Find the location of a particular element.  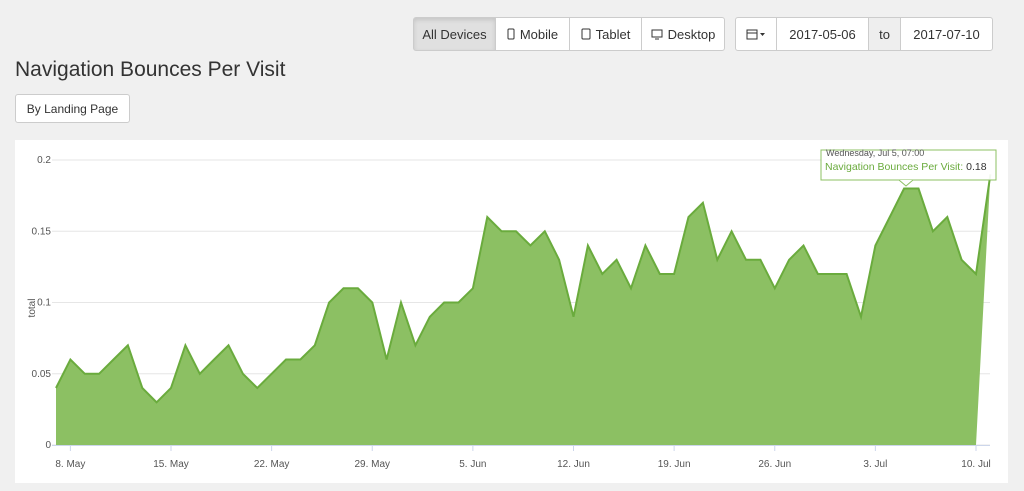

tooltip-box is located at coordinates (908, 165).